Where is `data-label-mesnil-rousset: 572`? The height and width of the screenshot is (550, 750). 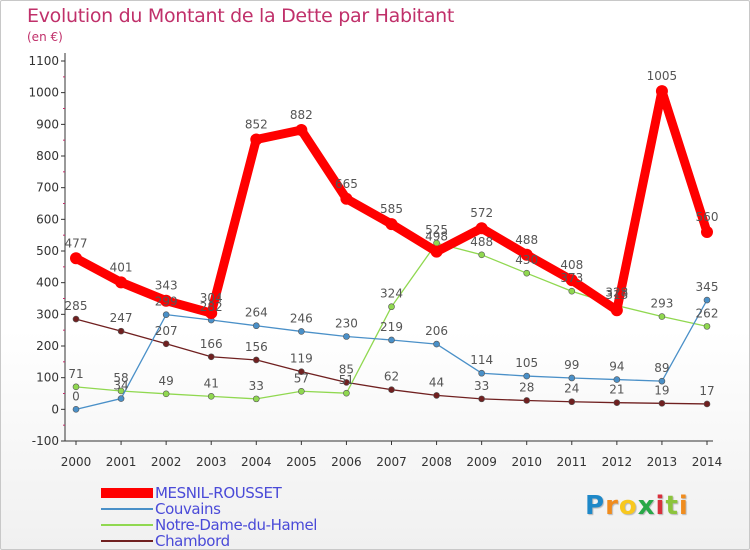 data-label-mesnil-rousset: 572 is located at coordinates (481, 213).